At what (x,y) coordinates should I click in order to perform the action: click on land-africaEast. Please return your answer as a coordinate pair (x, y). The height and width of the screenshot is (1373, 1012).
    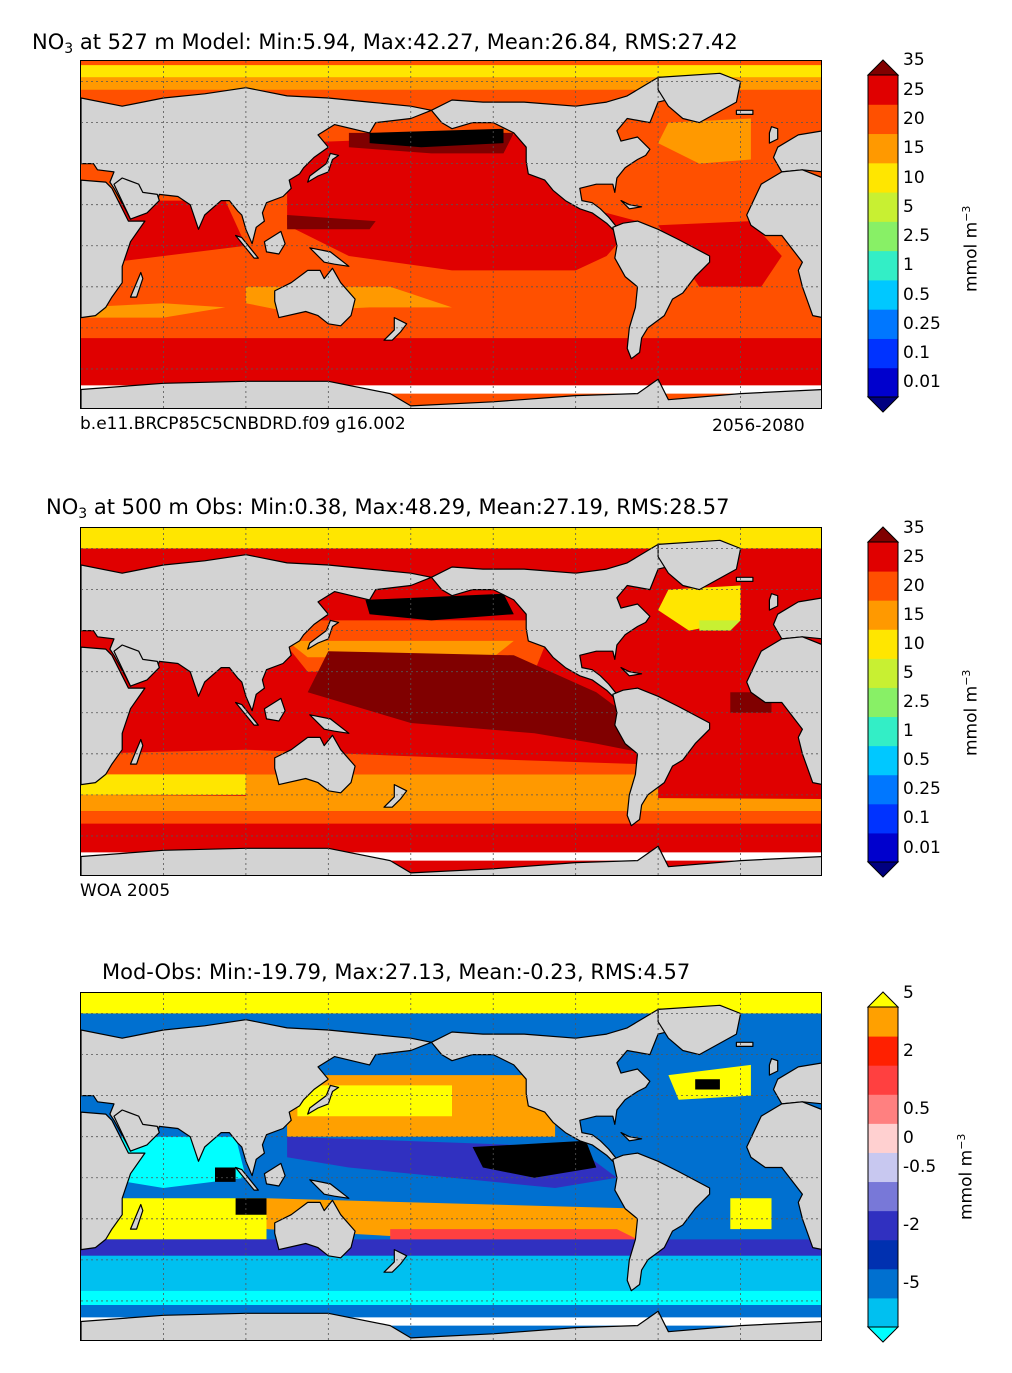
    Looking at the image, I should click on (783, 710).